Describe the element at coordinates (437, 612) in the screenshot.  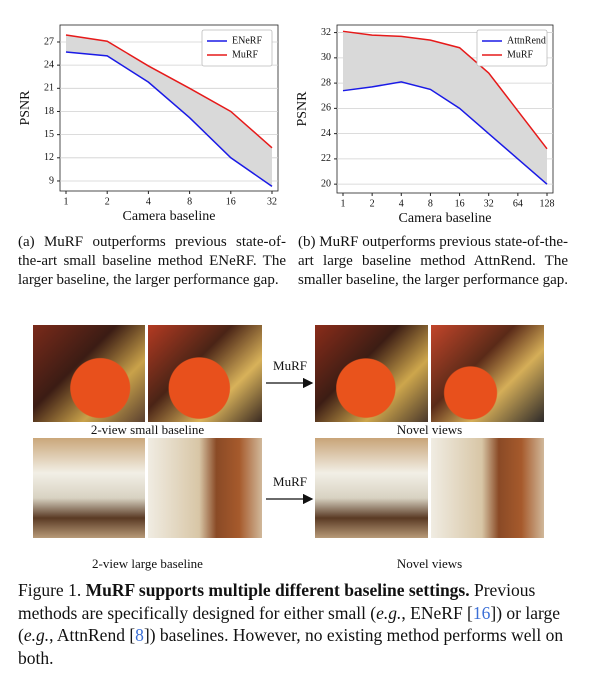
I see `caption-text: , ENeRF [` at that location.